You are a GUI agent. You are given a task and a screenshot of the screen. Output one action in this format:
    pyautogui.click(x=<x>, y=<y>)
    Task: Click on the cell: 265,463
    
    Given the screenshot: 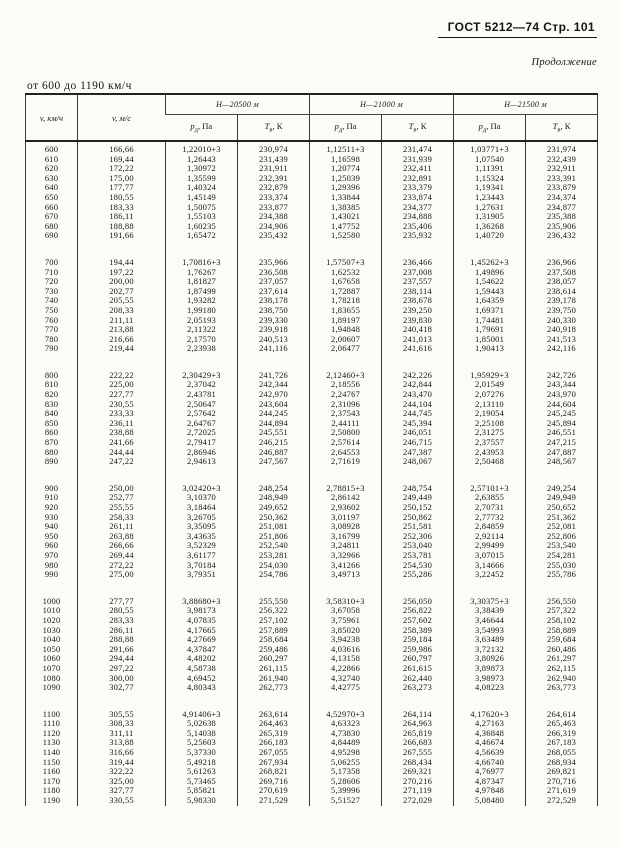 What is the action you would take?
    pyautogui.click(x=561, y=724)
    